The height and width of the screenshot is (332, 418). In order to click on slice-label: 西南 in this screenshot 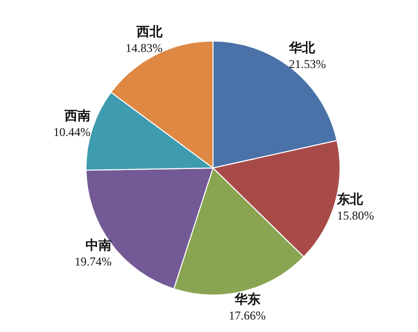, I will do `click(76, 116)`.